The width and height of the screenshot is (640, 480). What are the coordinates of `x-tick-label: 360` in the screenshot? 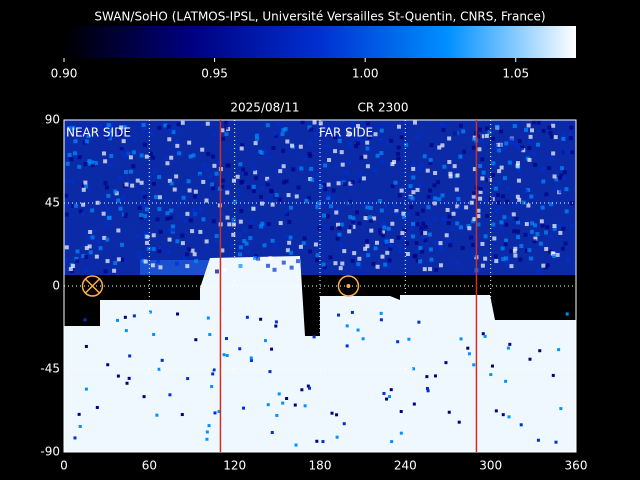 It's located at (576, 466).